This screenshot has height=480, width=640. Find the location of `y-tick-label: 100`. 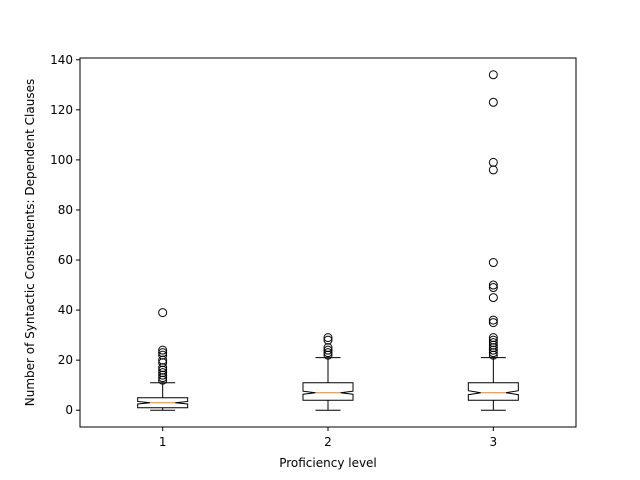

y-tick-label: 100 is located at coordinates (61, 160).